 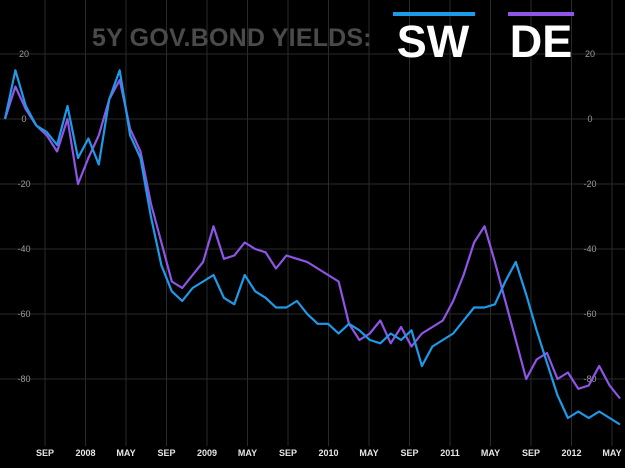 I want to click on legend-label-de: DE, so click(x=541, y=41).